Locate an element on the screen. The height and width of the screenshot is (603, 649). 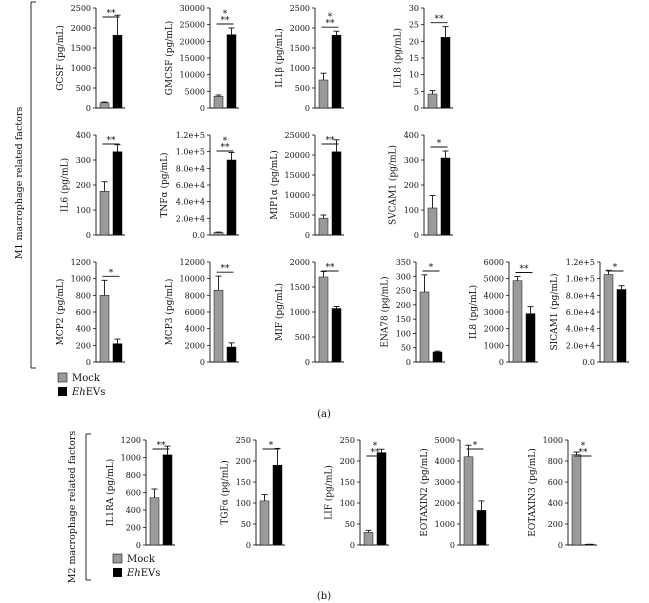
y-tick-label: 600 is located at coordinates (83, 312).